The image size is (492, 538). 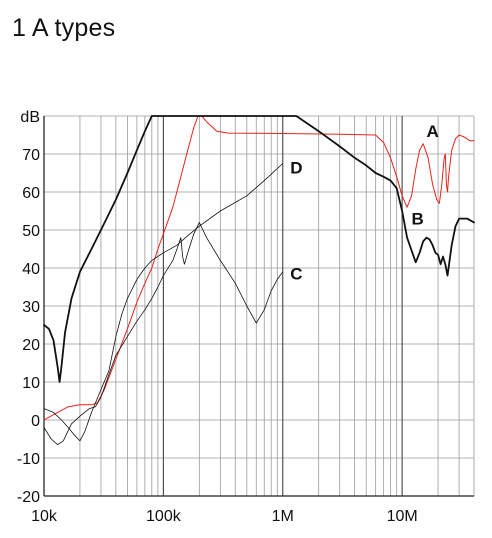 I want to click on x-tick-label: 10k, so click(x=44, y=516).